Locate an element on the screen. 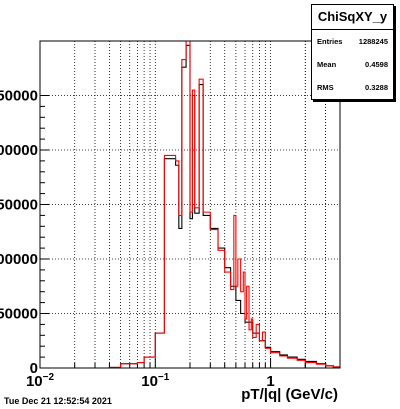 This screenshot has width=400, height=409. timestamp: Tue Dec 21 12:52:54 2021 is located at coordinates (58, 401).